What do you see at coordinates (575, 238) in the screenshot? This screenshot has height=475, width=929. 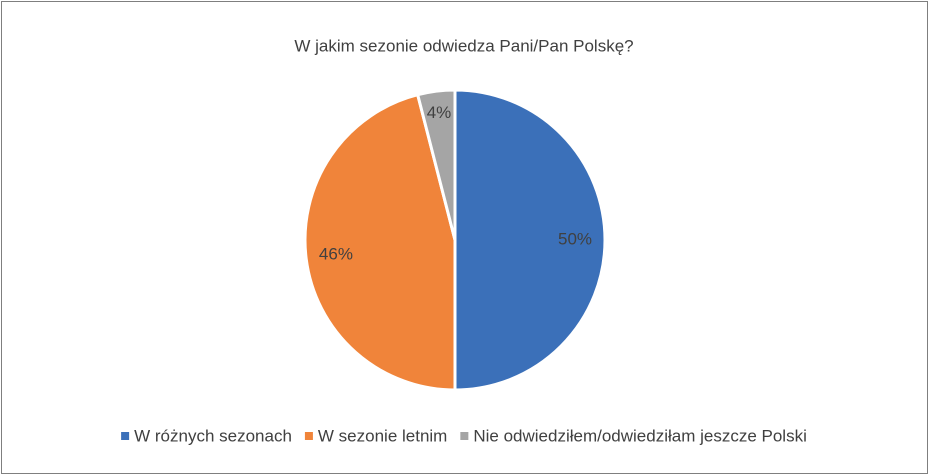 I see `data-label: 50%` at bounding box center [575, 238].